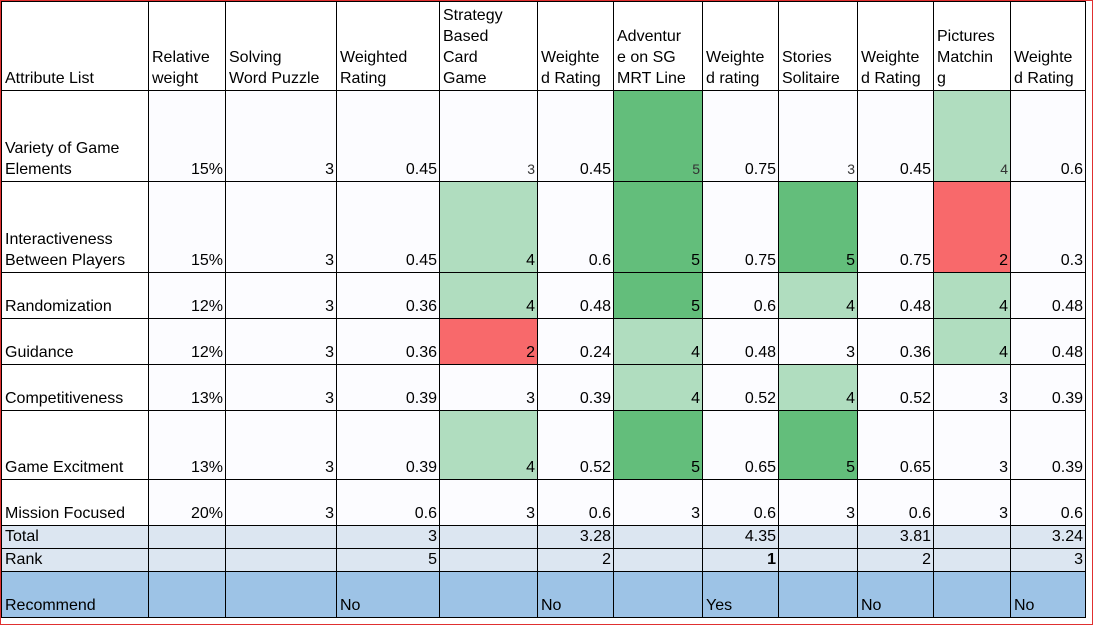  What do you see at coordinates (75, 594) in the screenshot?
I see `recommend-label: Recommend` at bounding box center [75, 594].